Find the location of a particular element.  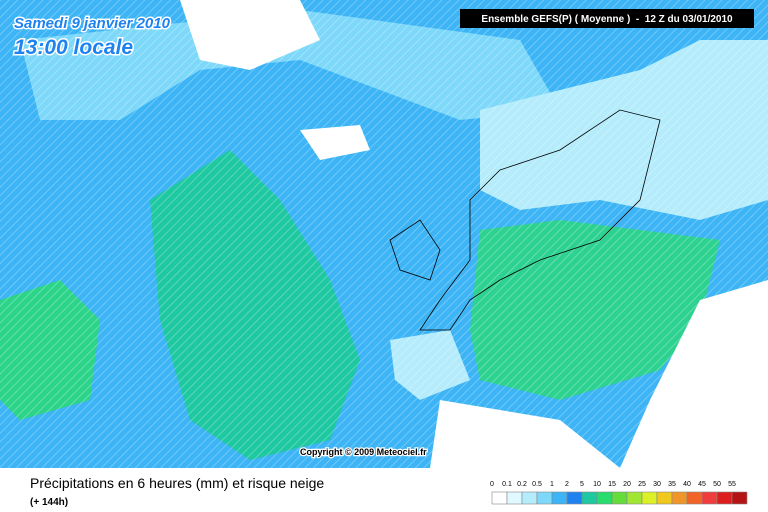

legend-label: 15 is located at coordinates (612, 484).